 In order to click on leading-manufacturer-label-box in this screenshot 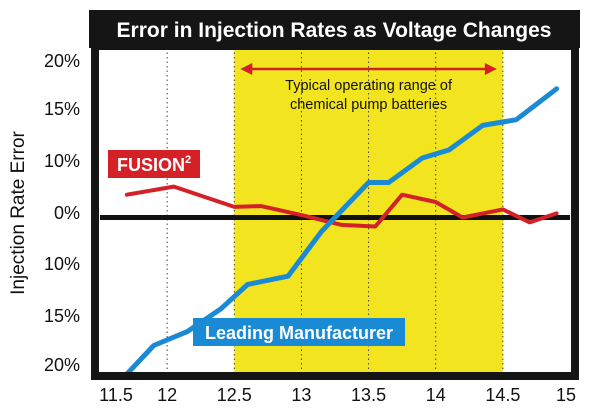, I will do `click(299, 332)`.